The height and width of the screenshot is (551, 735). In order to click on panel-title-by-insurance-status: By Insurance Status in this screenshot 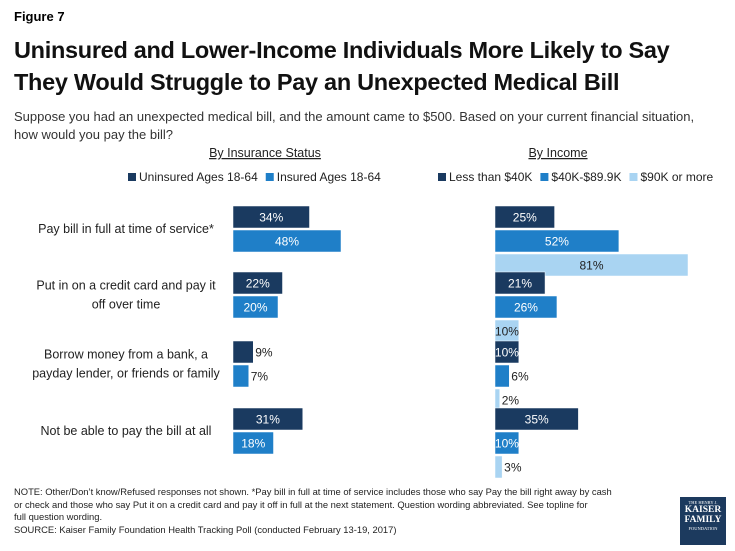, I will do `click(265, 153)`.